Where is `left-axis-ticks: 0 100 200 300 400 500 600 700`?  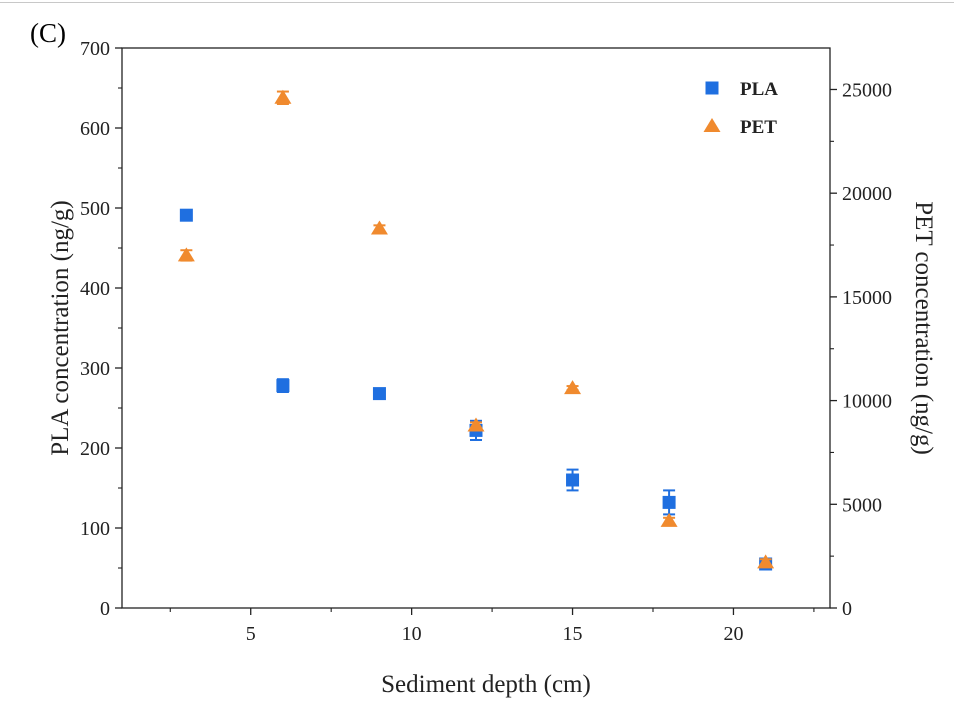 left-axis-ticks: 0 100 200 300 400 500 600 700 is located at coordinates (101, 329).